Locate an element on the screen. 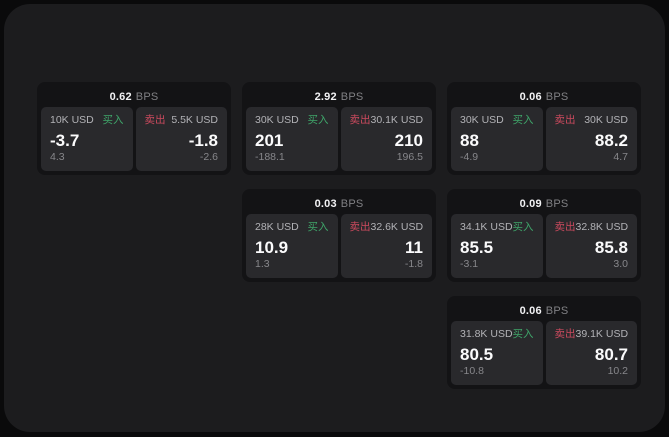 This screenshot has width=669, height=437. buy-price: 80.5 is located at coordinates (477, 354).